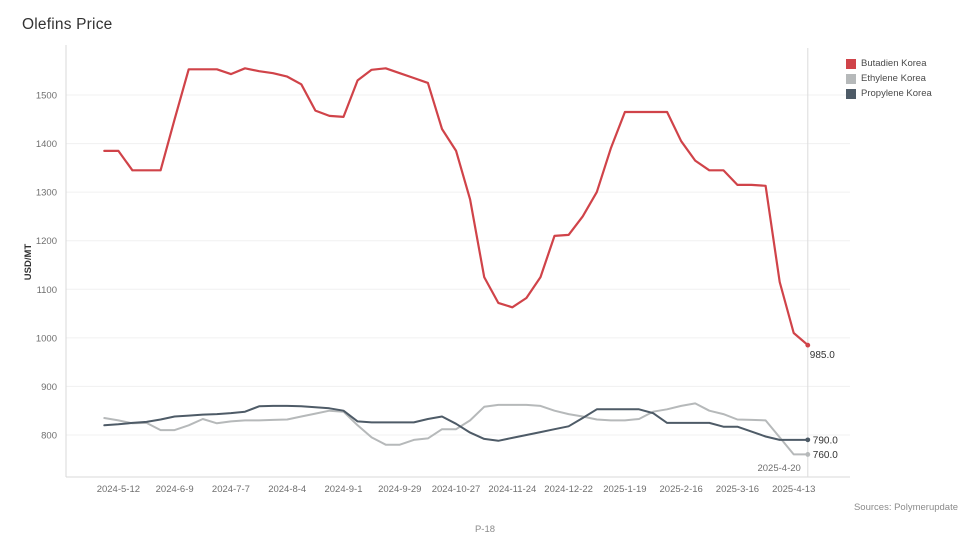 The width and height of the screenshot is (980, 551). Describe the element at coordinates (905, 507) in the screenshot. I see `source-note: Sources: Polymerupdate` at that location.